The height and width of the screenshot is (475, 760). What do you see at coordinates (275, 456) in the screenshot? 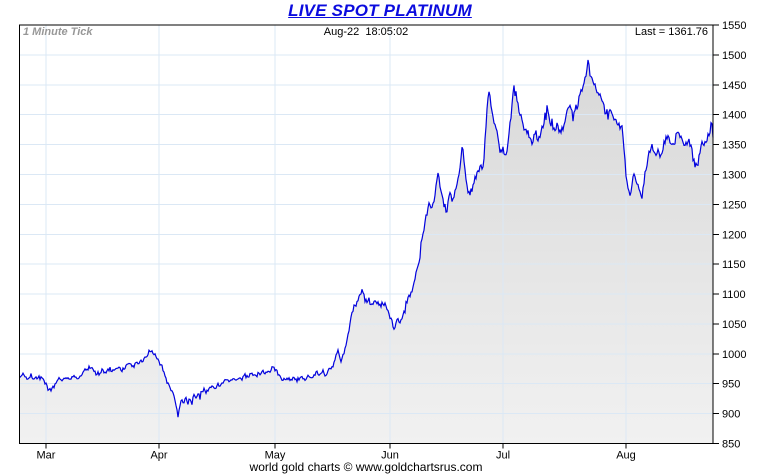
I see `x-tick-label: May` at bounding box center [275, 456].